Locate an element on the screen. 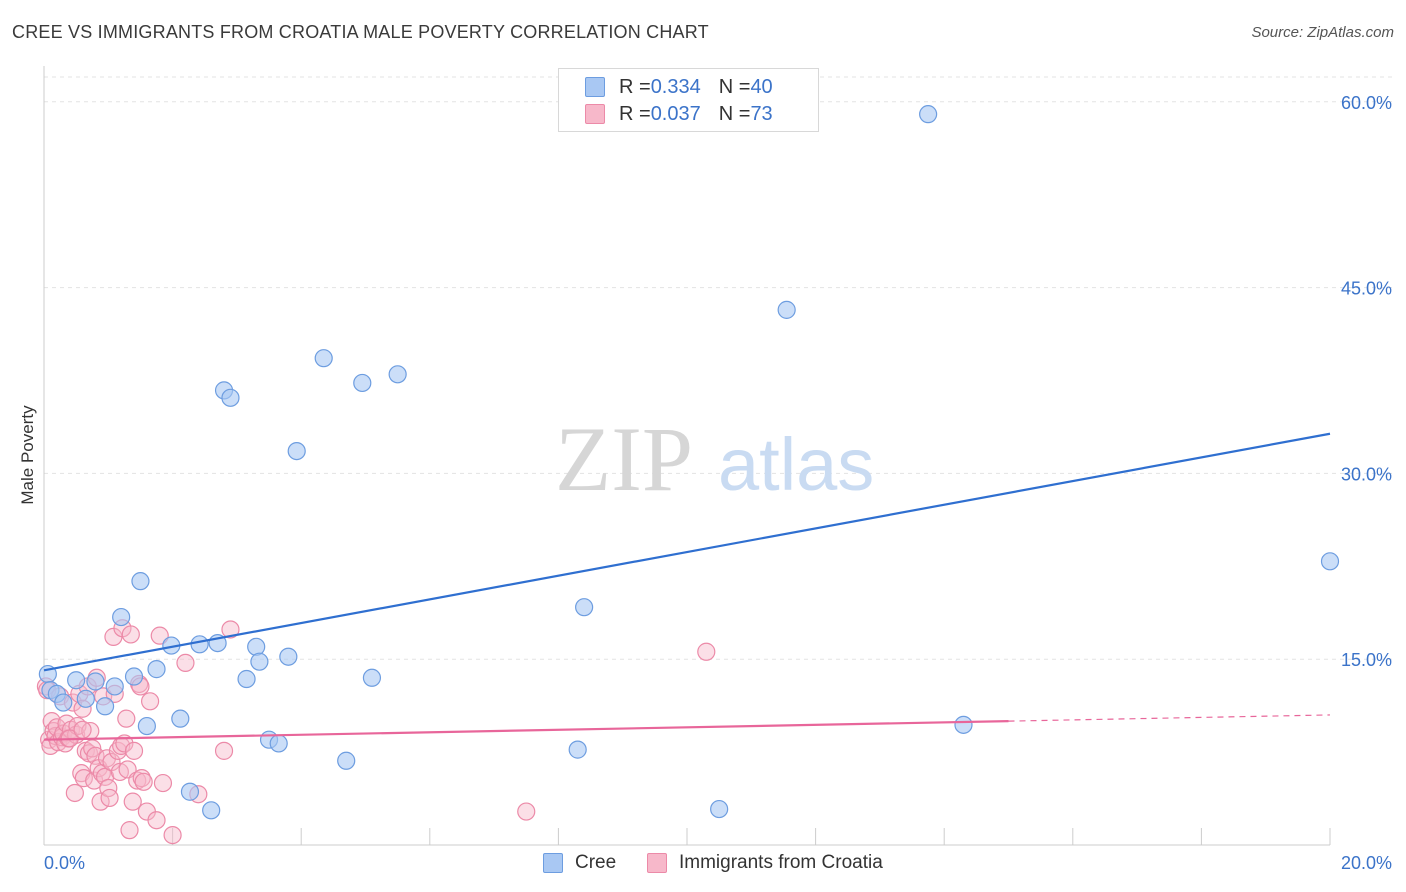 This screenshot has width=1406, height=892. legend-label-croatia: Immigrants from Croatia is located at coordinates (781, 862).